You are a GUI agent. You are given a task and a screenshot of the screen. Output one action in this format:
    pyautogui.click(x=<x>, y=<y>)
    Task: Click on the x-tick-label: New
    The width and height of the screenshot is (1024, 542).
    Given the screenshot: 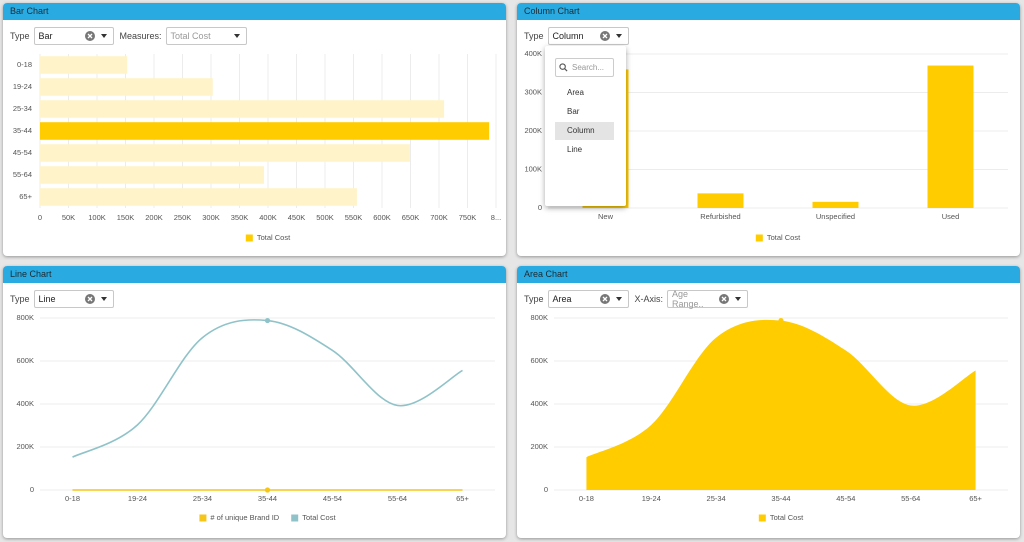 What is the action you would take?
    pyautogui.click(x=606, y=216)
    